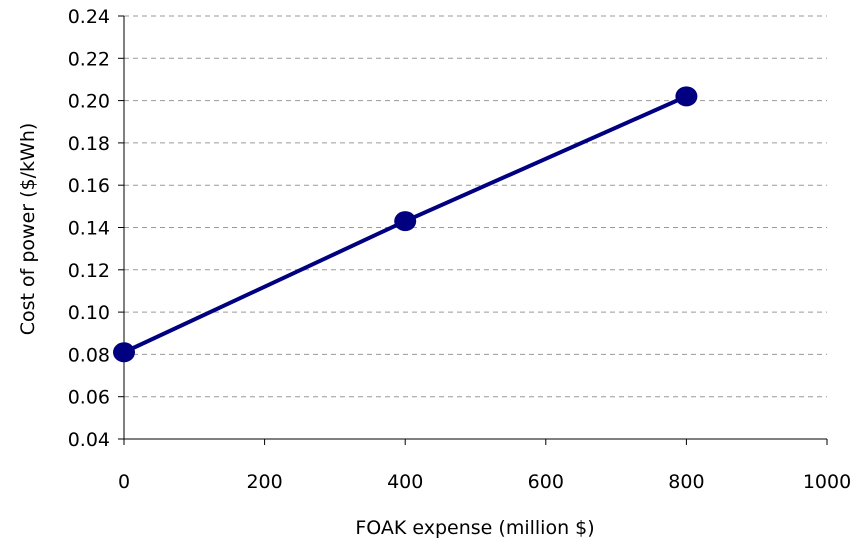 The height and width of the screenshot is (548, 856). Describe the element at coordinates (484, 466) in the screenshot. I see `x-axis-ticks: 0 200 400 600 800 1000` at that location.